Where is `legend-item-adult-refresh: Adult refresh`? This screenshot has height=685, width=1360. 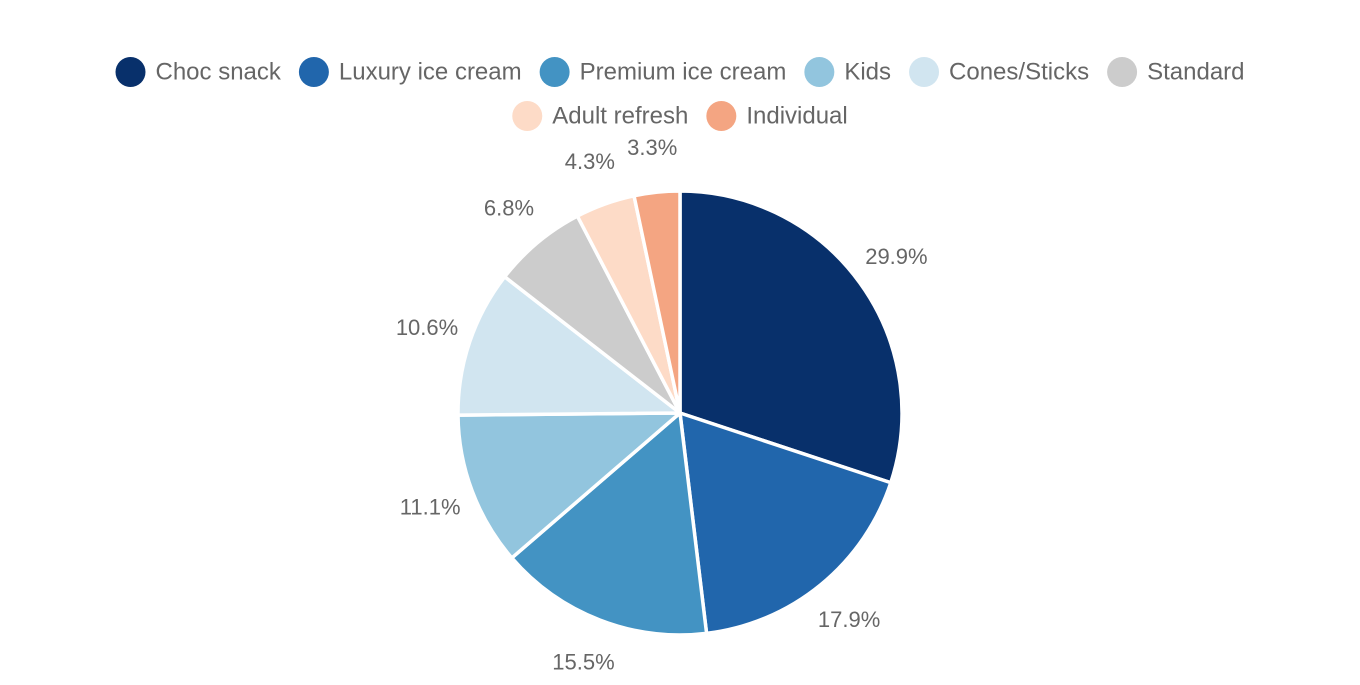 legend-item-adult-refresh: Adult refresh is located at coordinates (600, 116).